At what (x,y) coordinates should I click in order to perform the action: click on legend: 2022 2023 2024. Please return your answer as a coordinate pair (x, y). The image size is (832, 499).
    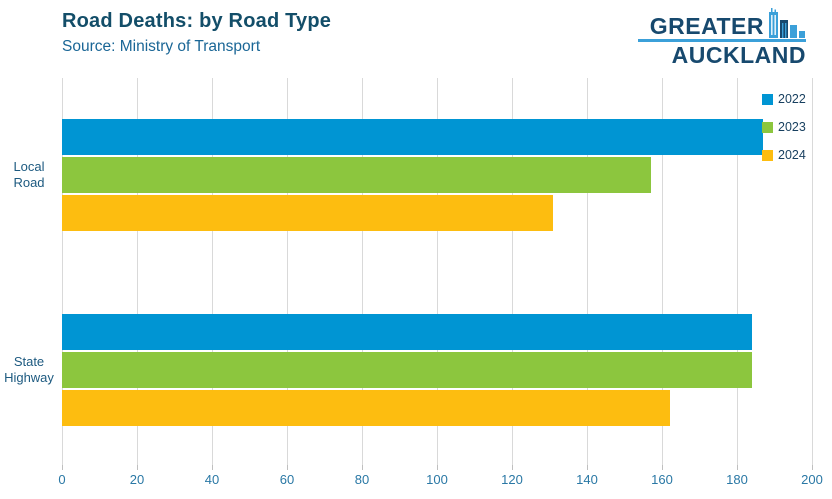
    Looking at the image, I should click on (797, 134).